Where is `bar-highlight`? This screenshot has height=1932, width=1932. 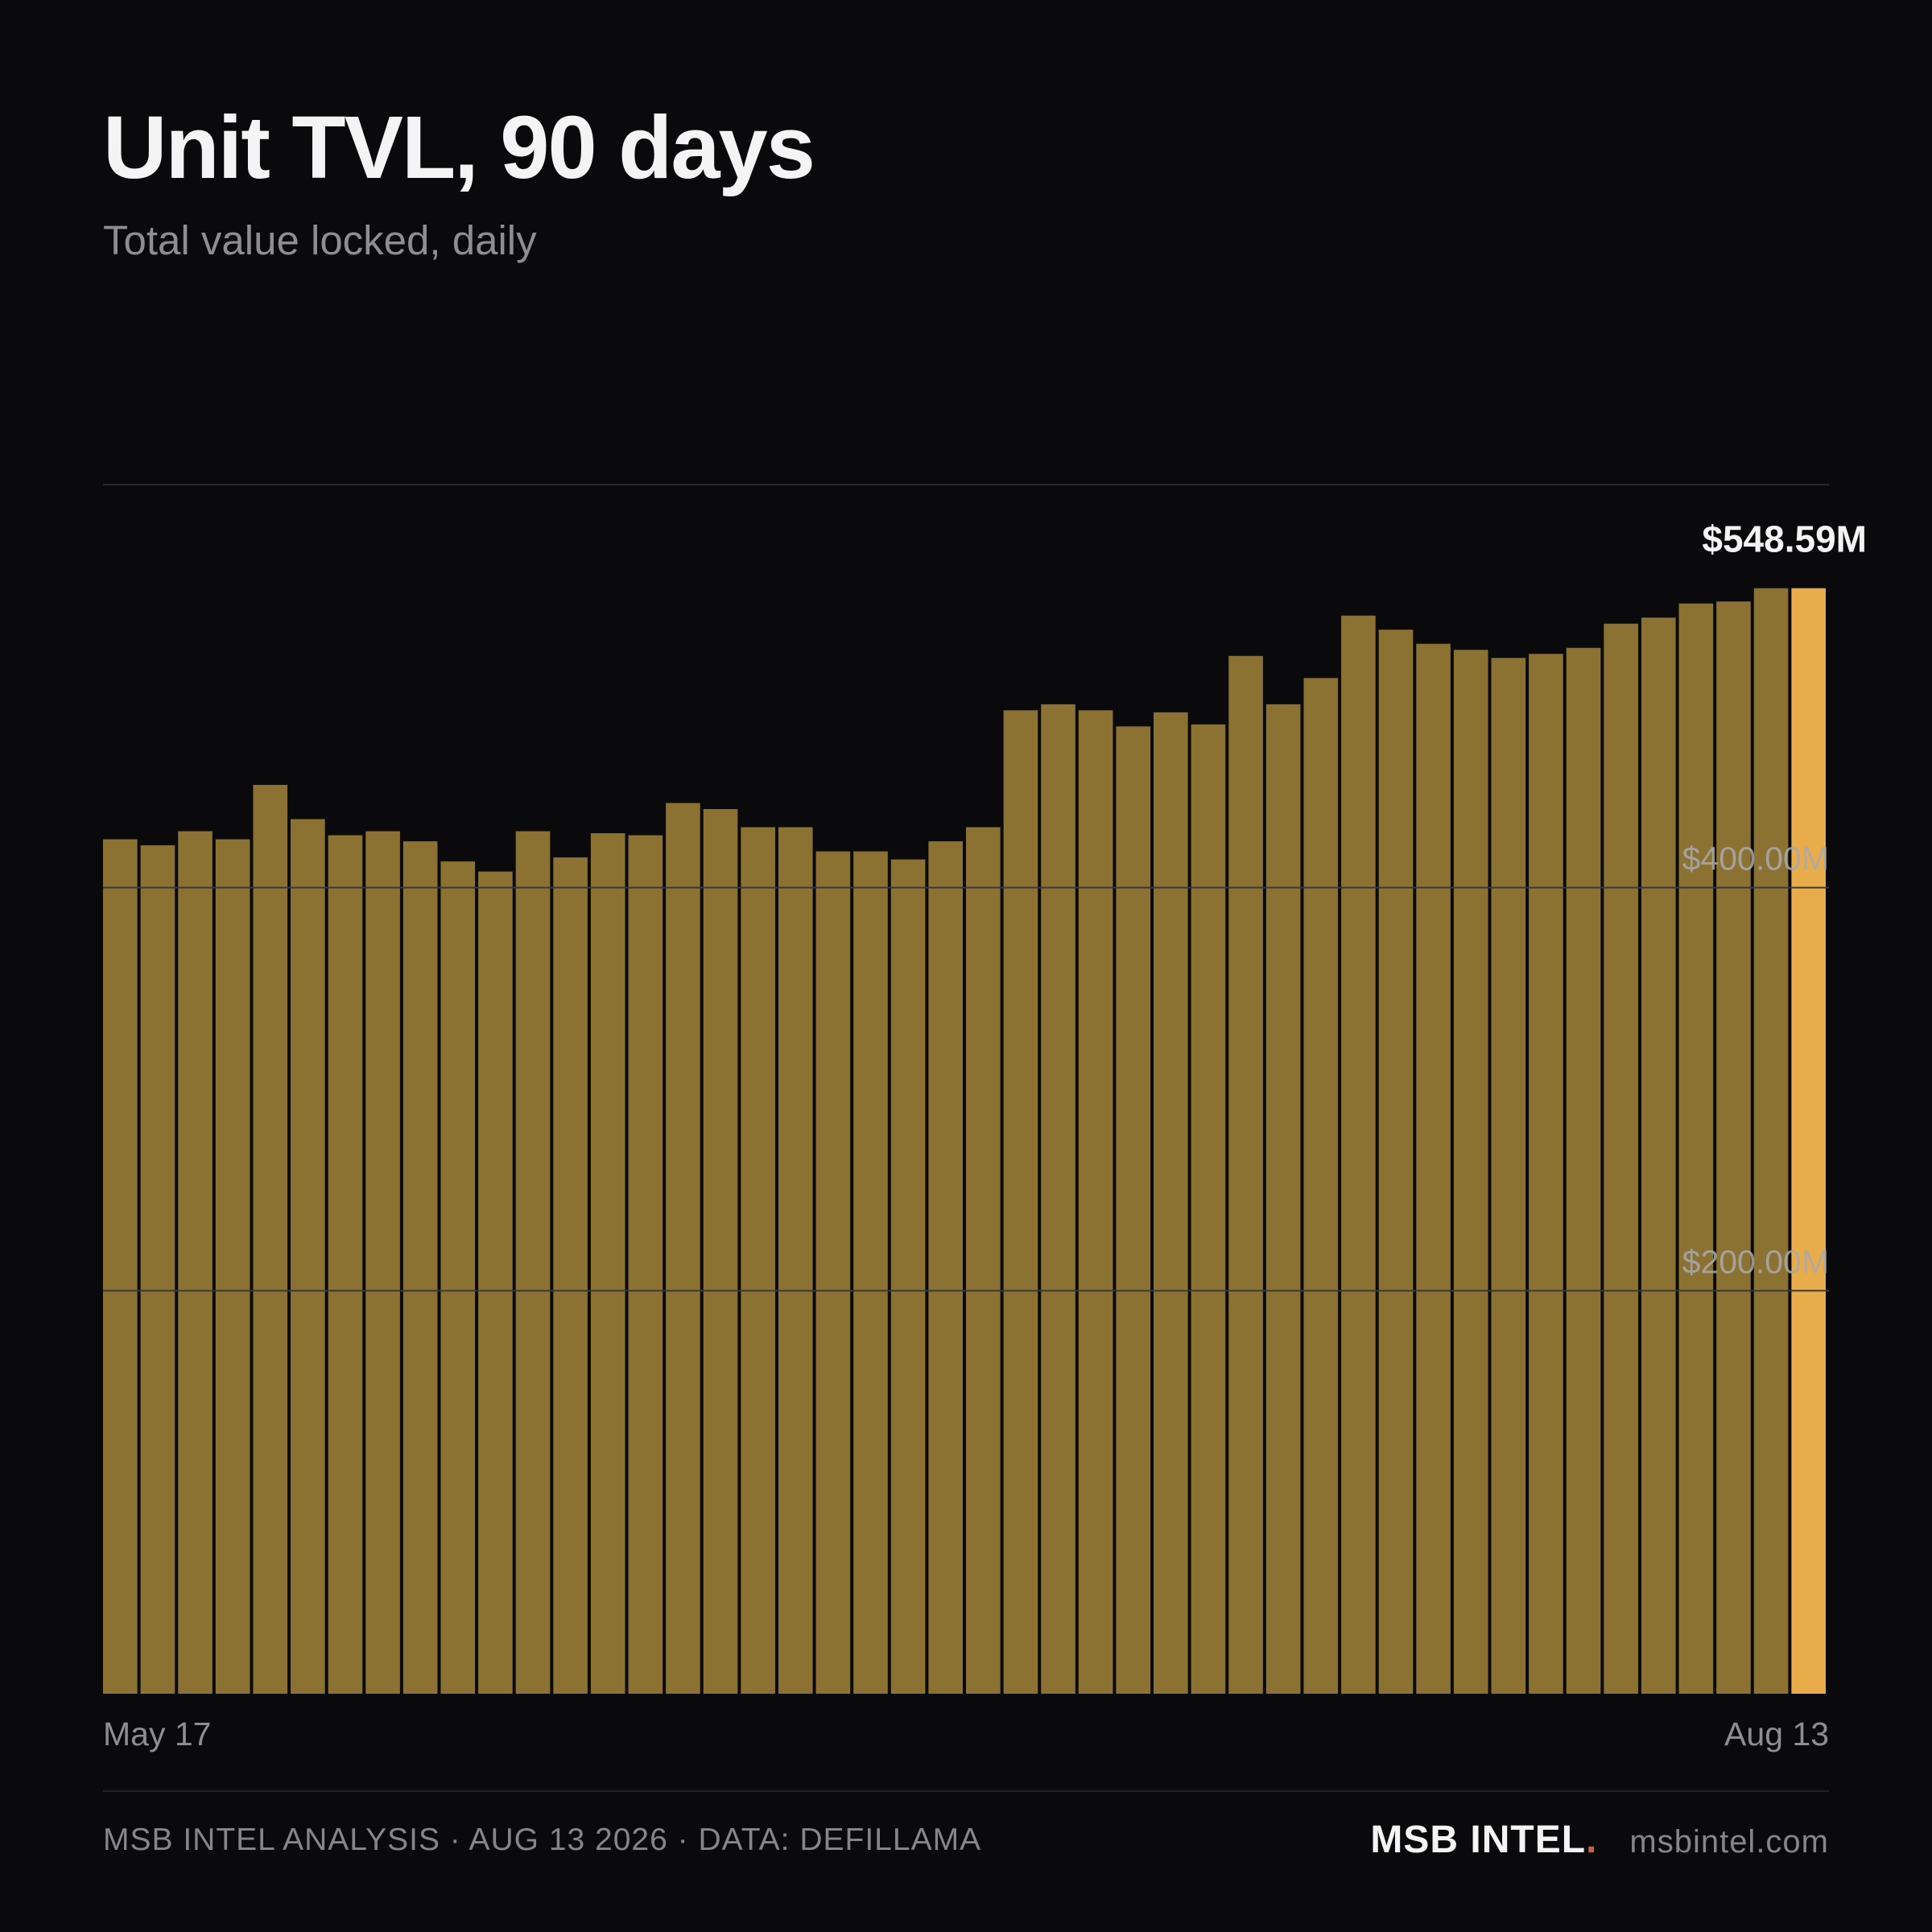 bar-highlight is located at coordinates (1808, 1141).